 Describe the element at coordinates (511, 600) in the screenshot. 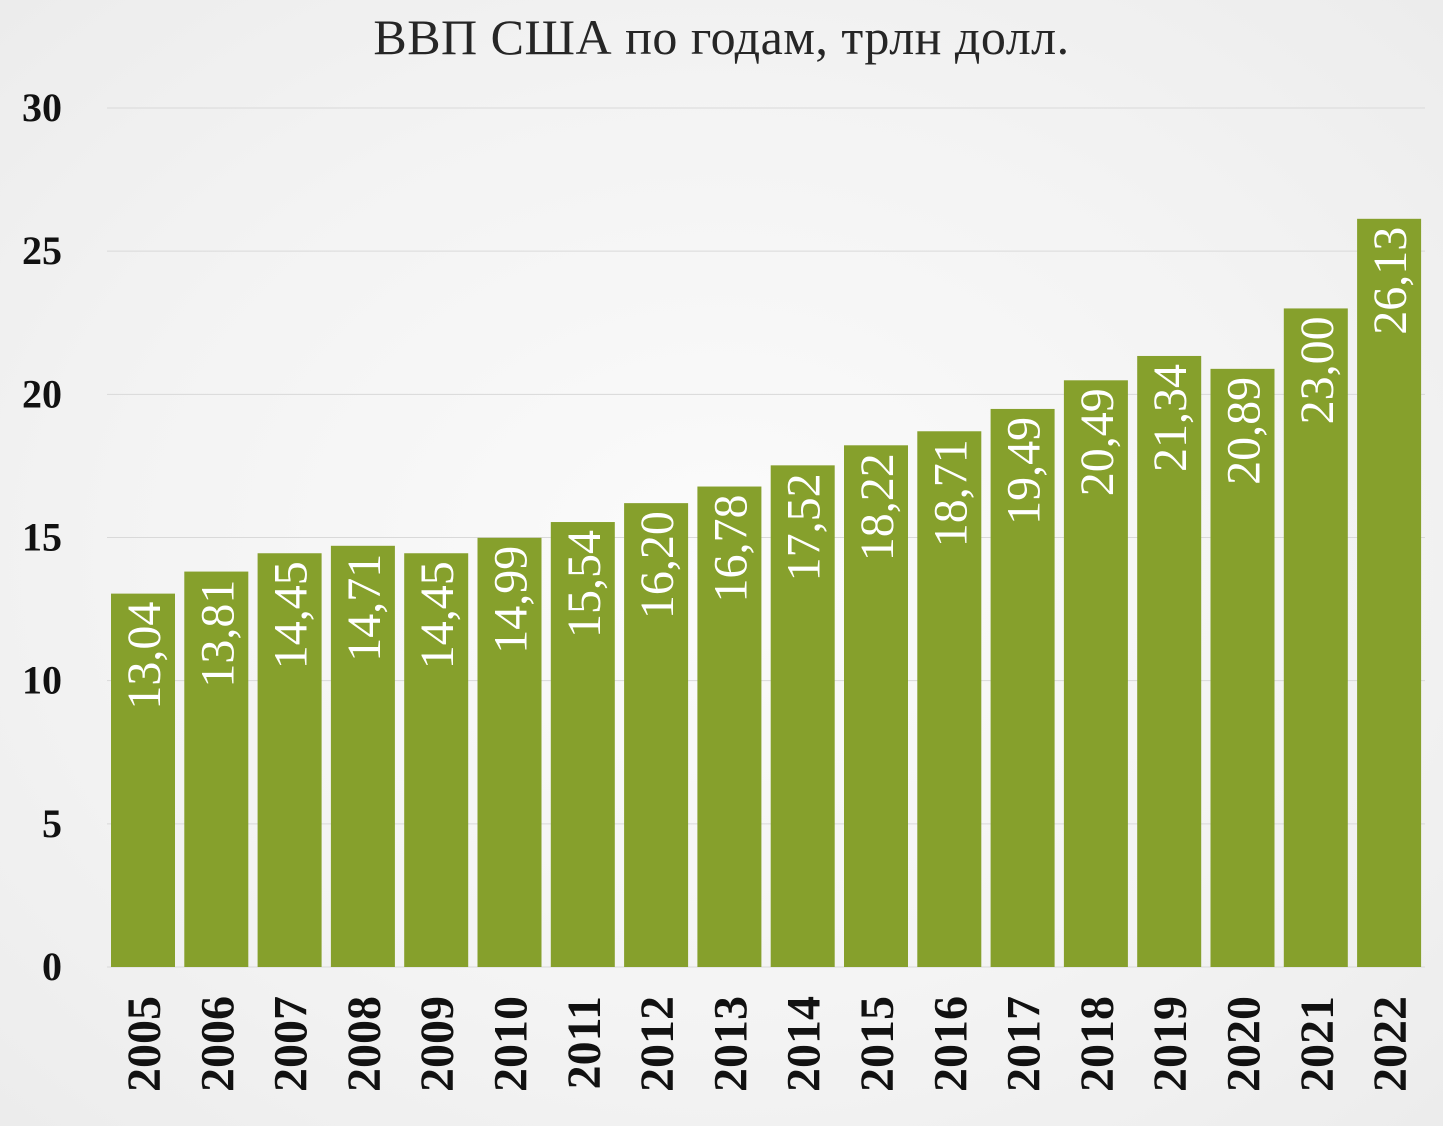

I see `data-label-2010: 14,99` at that location.